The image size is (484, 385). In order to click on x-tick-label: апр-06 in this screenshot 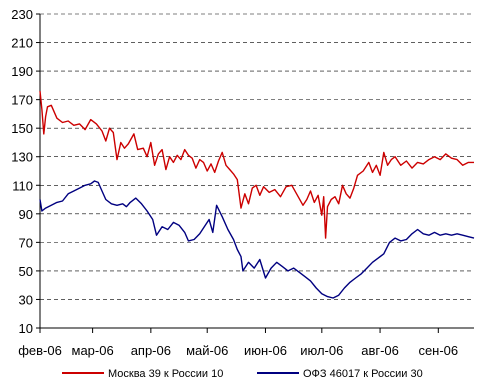, I will do `click(151, 350)`.